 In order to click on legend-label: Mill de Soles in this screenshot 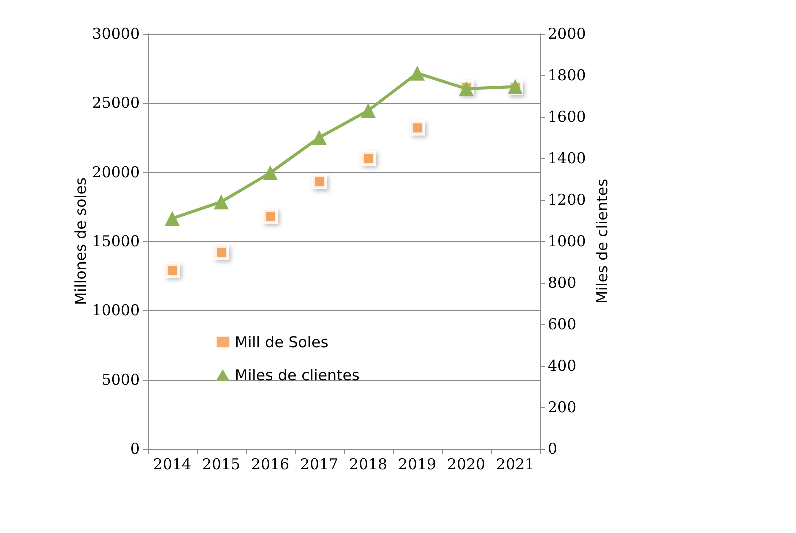, I will do `click(282, 343)`.